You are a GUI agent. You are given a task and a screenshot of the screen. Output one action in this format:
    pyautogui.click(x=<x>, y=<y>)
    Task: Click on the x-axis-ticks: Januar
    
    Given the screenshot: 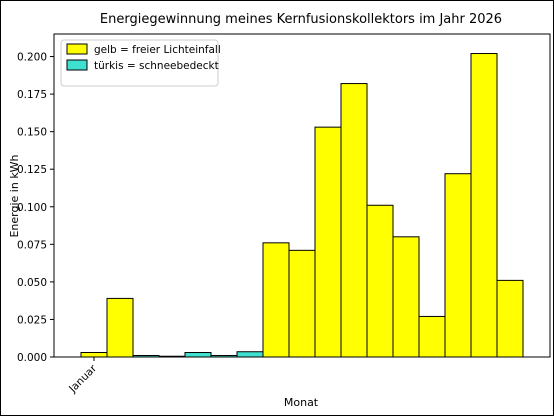 What is the action you would take?
    pyautogui.click(x=83, y=376)
    